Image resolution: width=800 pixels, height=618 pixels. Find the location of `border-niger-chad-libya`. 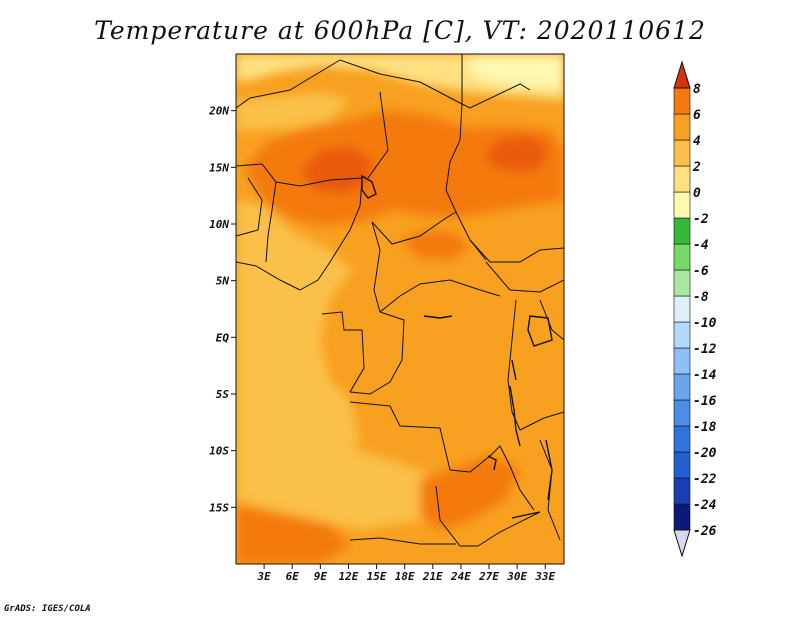

border-niger-chad-libya is located at coordinates (496, 81).